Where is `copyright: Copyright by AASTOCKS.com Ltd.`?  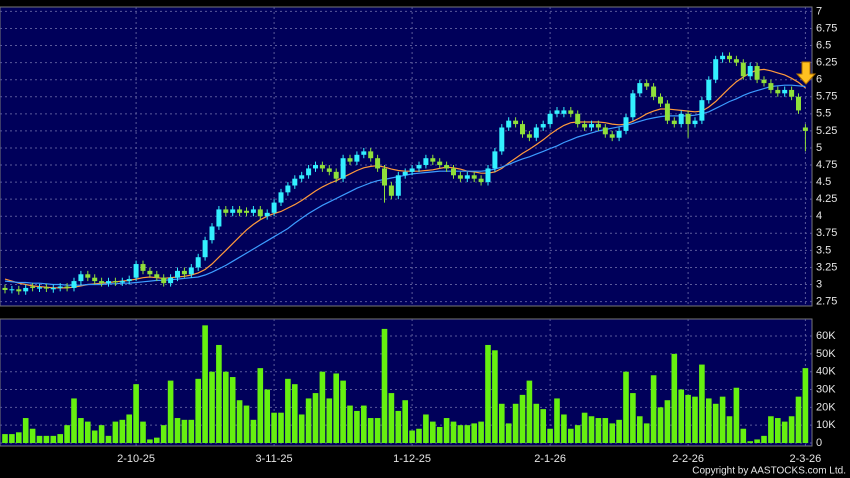
copyright: Copyright by AASTOCKS.com Ltd. is located at coordinates (769, 471).